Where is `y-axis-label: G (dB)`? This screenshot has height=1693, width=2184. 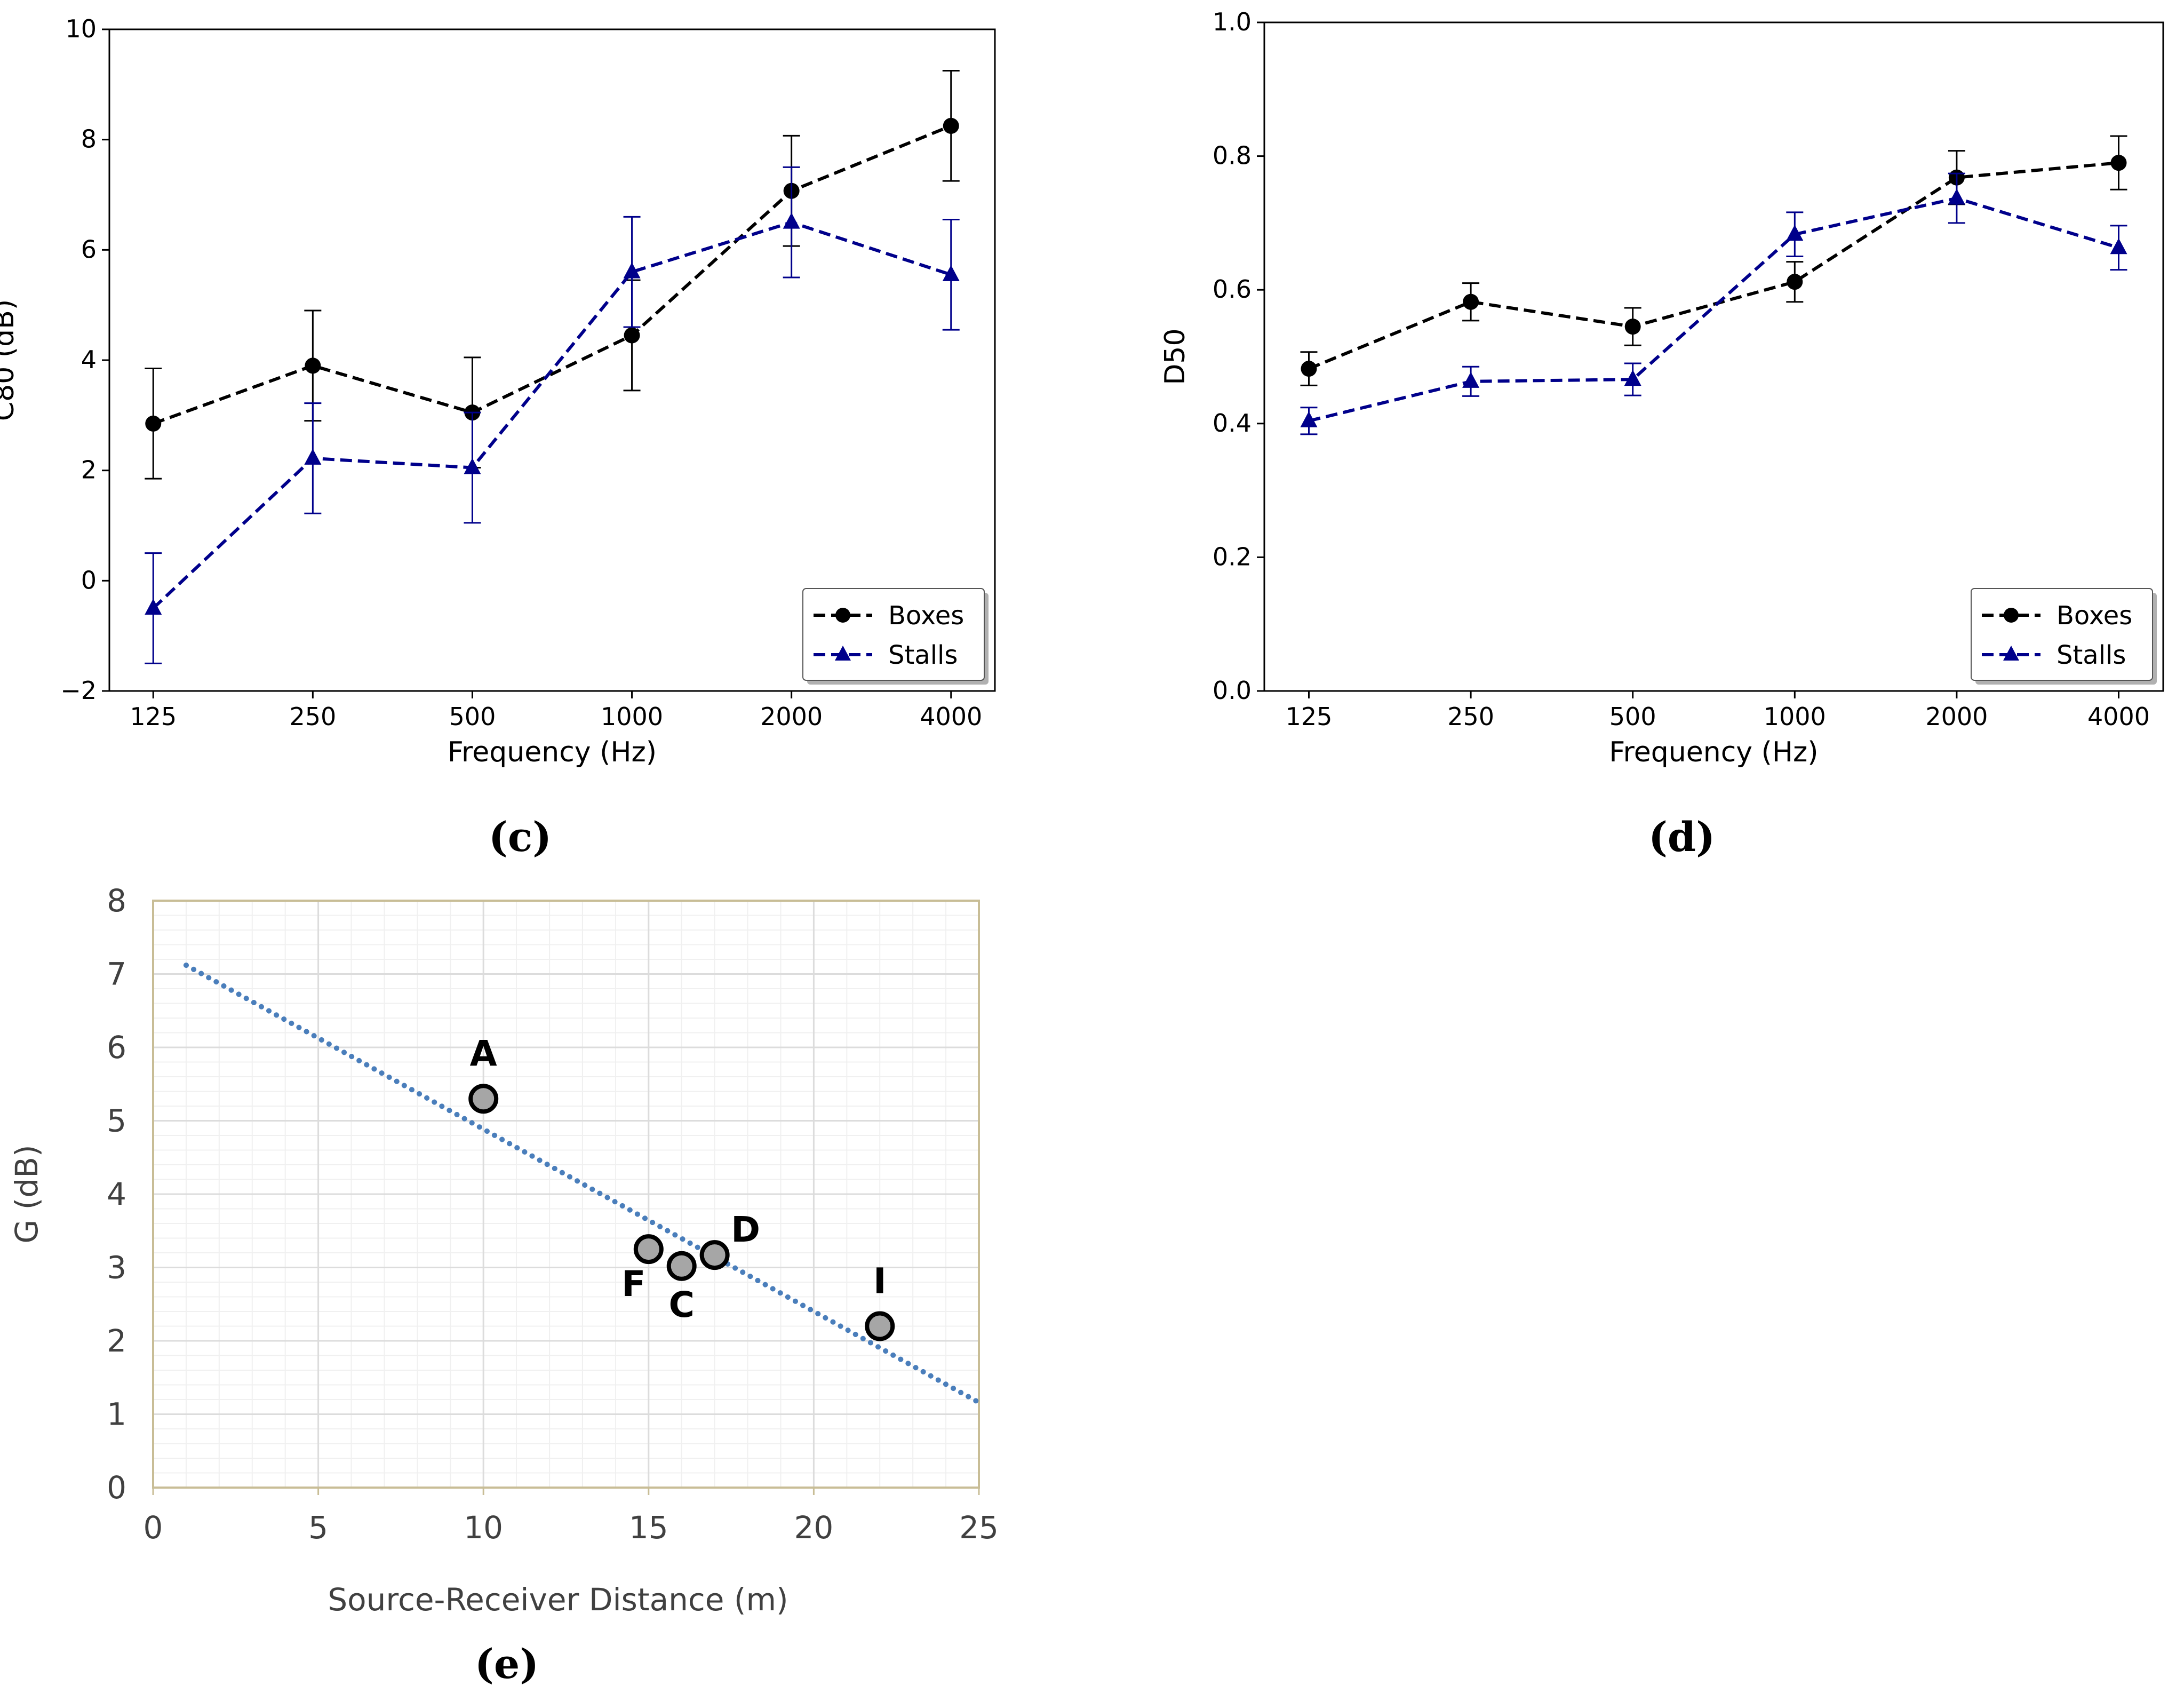 y-axis-label: G (dB) is located at coordinates (27, 1193).